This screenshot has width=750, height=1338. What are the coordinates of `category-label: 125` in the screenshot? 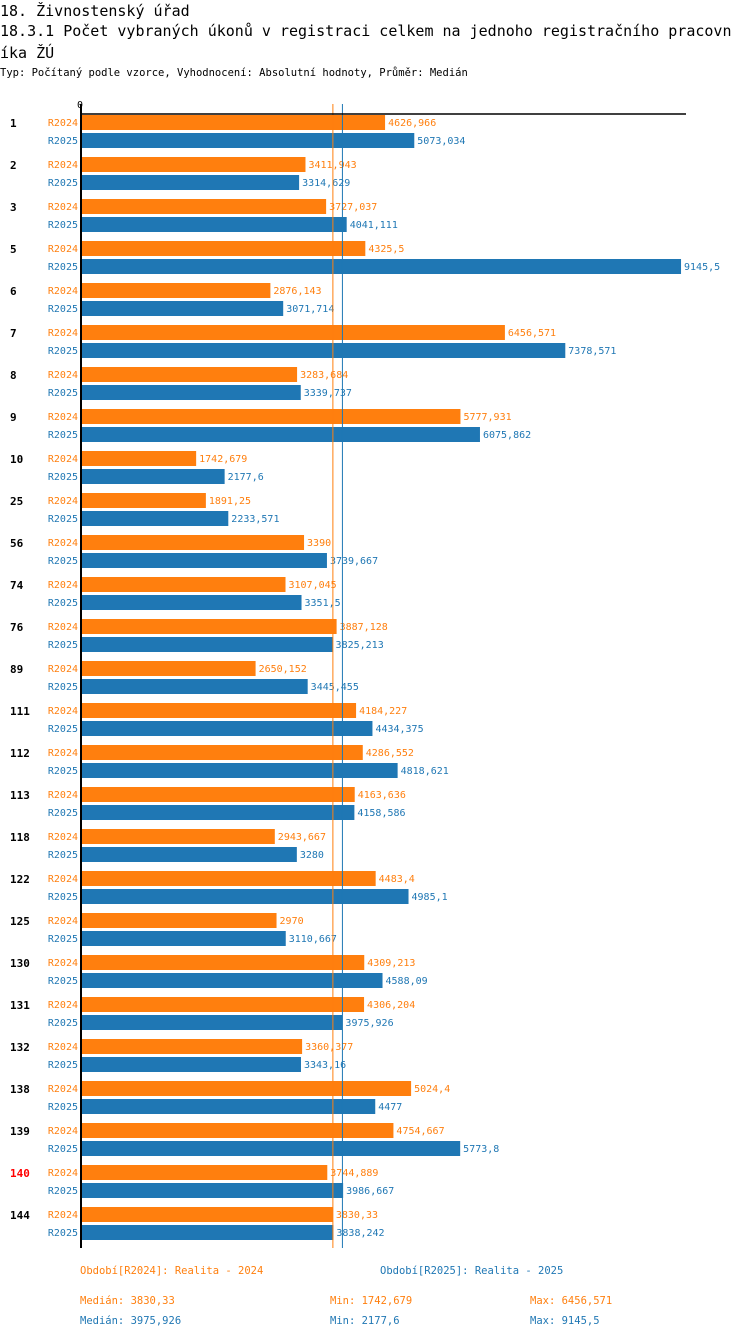 It's located at (20, 921).